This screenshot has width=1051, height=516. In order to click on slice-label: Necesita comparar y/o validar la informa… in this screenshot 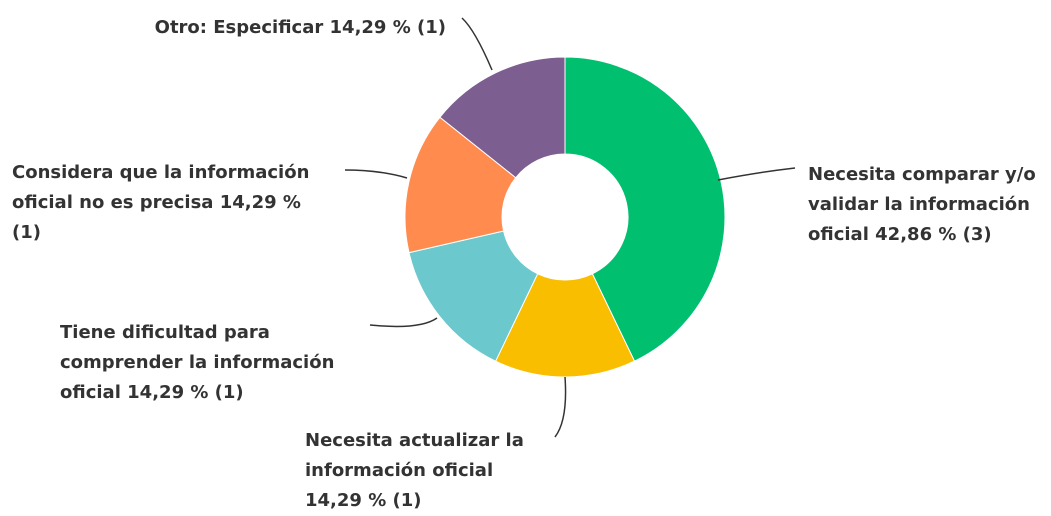, I will do `click(928, 205)`.